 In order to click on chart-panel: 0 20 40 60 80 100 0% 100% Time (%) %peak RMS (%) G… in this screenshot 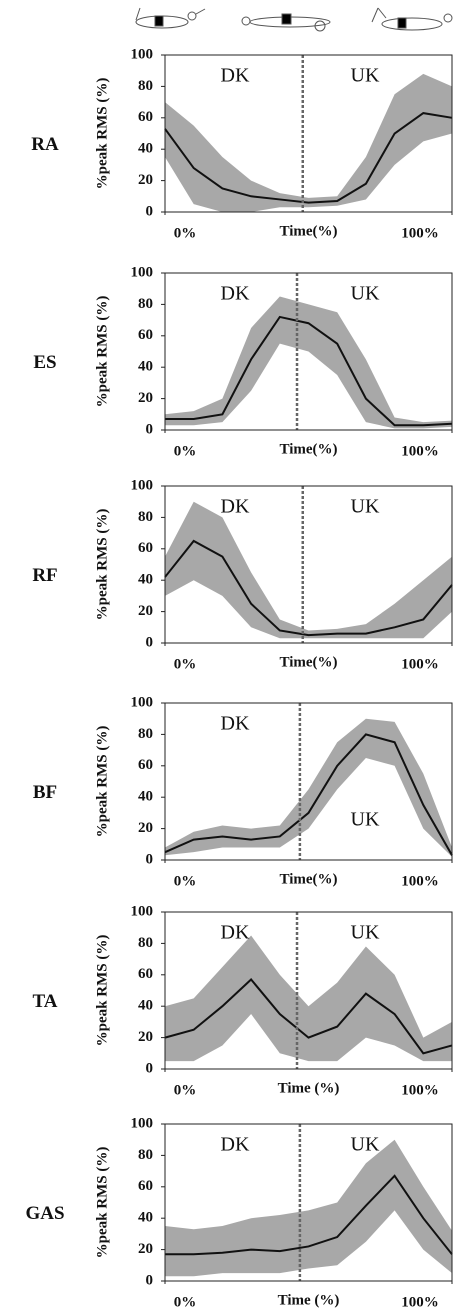, I will do `click(239, 1212)`.